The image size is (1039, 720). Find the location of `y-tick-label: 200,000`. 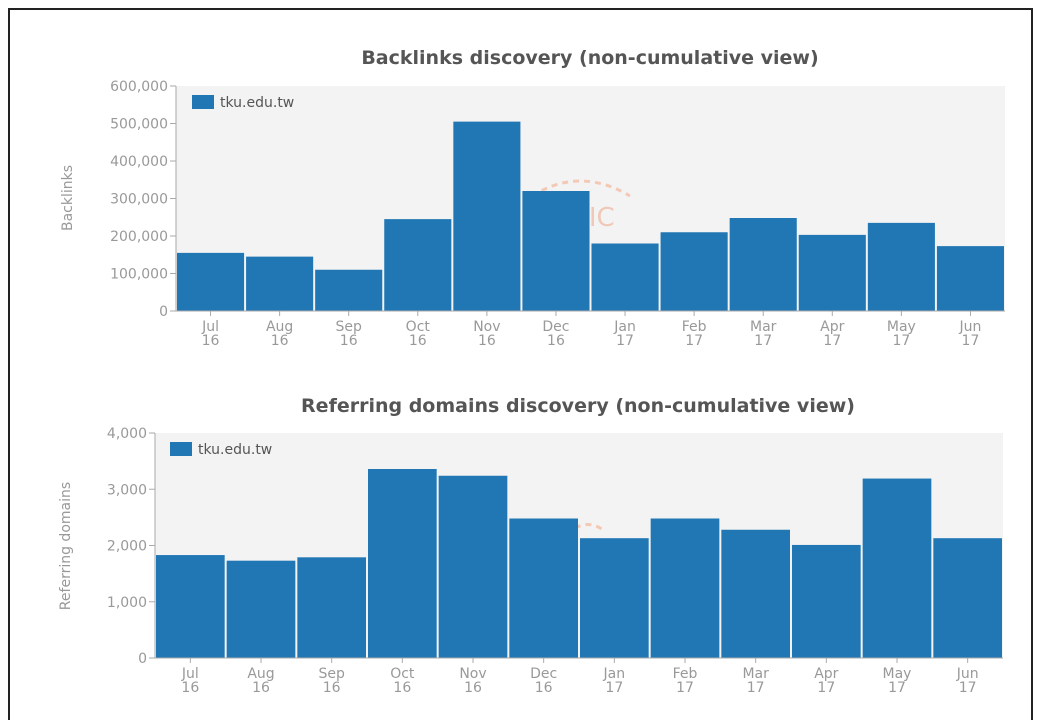

y-tick-label: 200,000 is located at coordinates (139, 237).